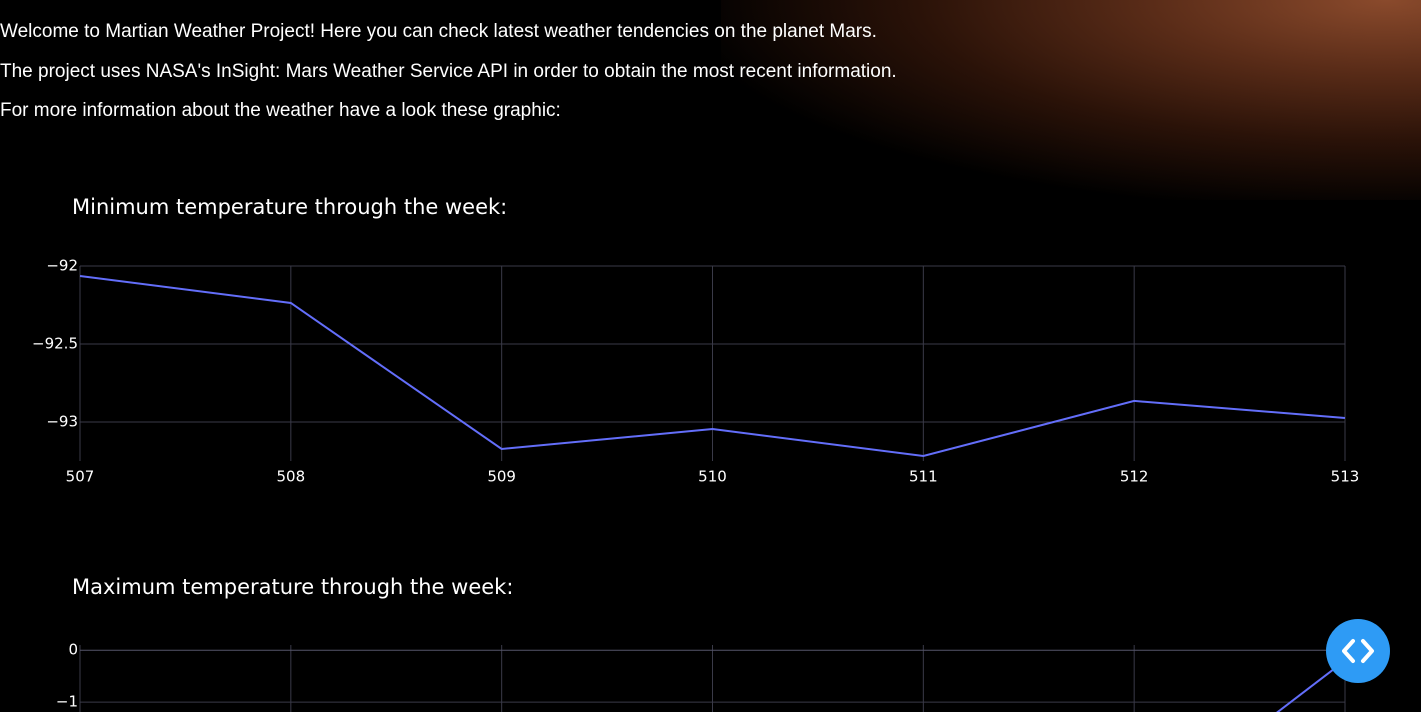 The image size is (1421, 712). I want to click on embed-button, so click(1358, 651).